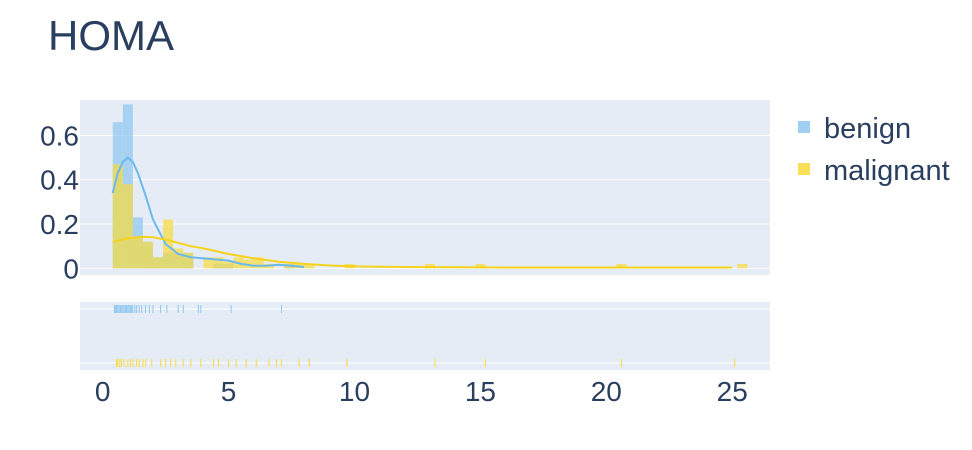 The image size is (972, 450). Describe the element at coordinates (59, 135) in the screenshot. I see `y-tick-label: 0.6` at that location.